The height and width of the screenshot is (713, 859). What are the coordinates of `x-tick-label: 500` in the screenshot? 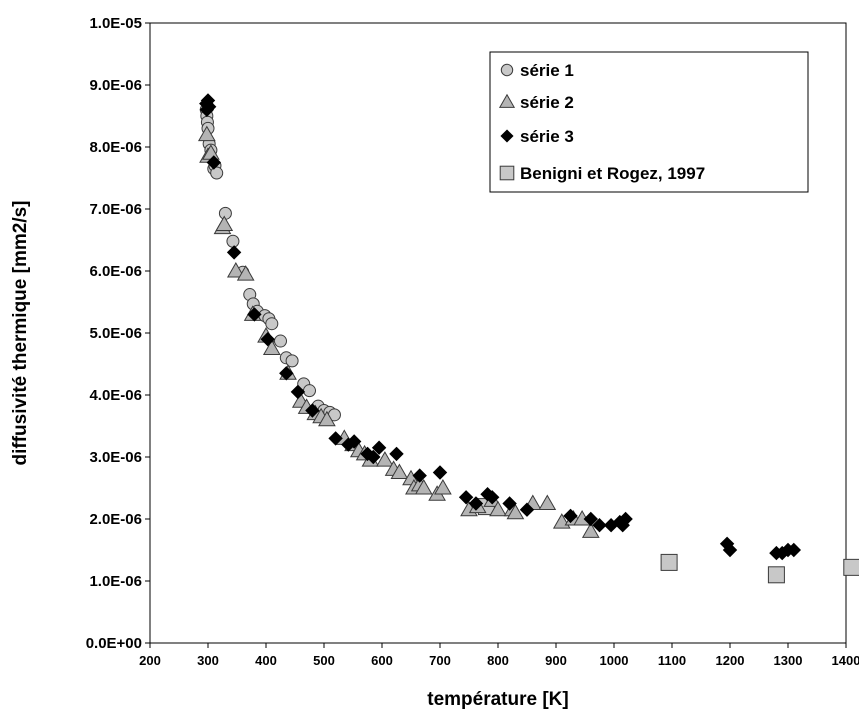 It's located at (324, 660).